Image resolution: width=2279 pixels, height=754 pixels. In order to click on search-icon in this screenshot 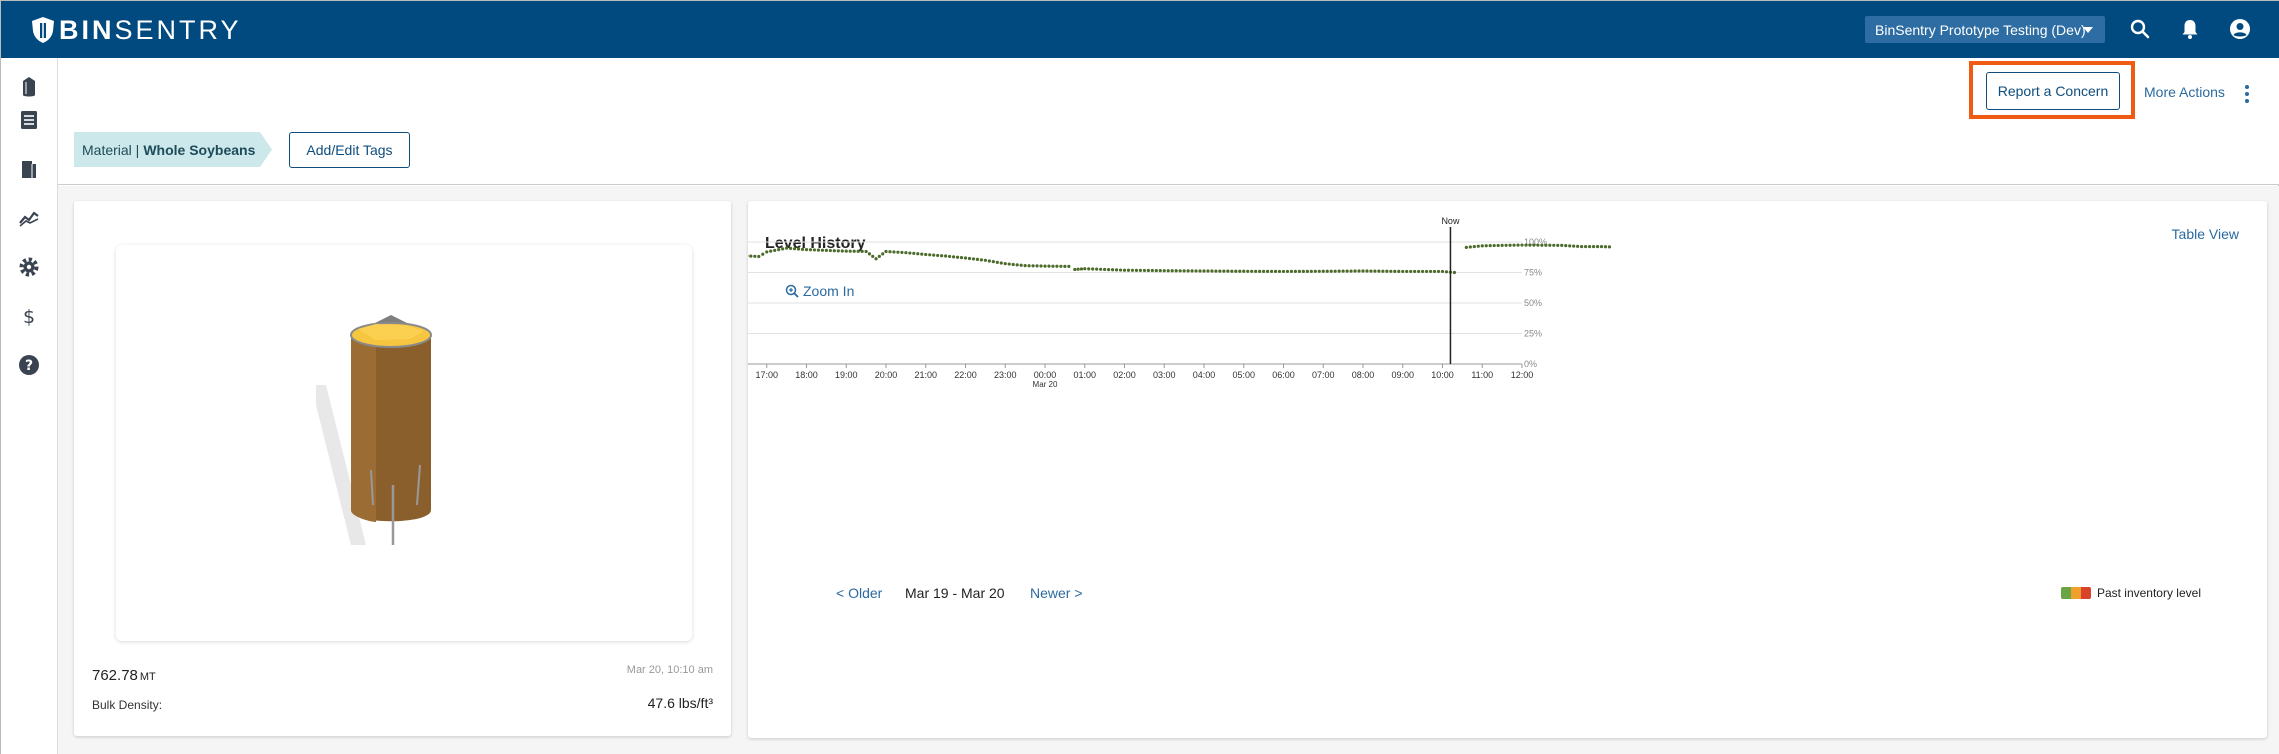, I will do `click(2140, 29)`.